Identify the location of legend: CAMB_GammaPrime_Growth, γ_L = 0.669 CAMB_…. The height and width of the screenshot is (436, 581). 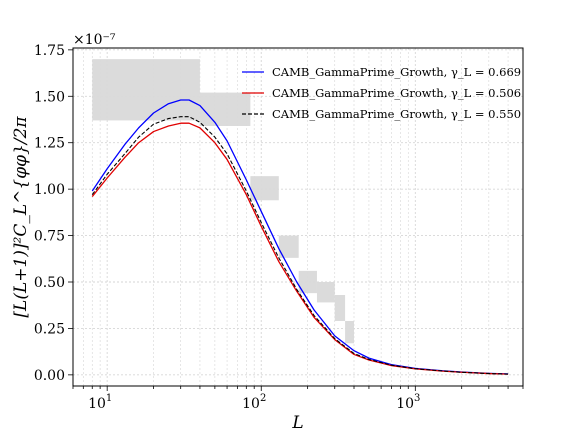
(381, 93).